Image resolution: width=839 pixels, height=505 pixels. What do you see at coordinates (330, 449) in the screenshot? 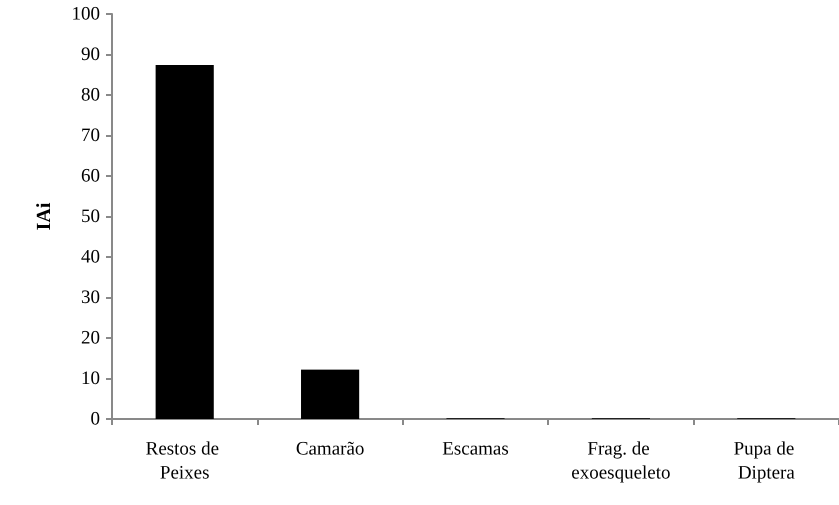
I see `x-tick-label: Camarão` at bounding box center [330, 449].